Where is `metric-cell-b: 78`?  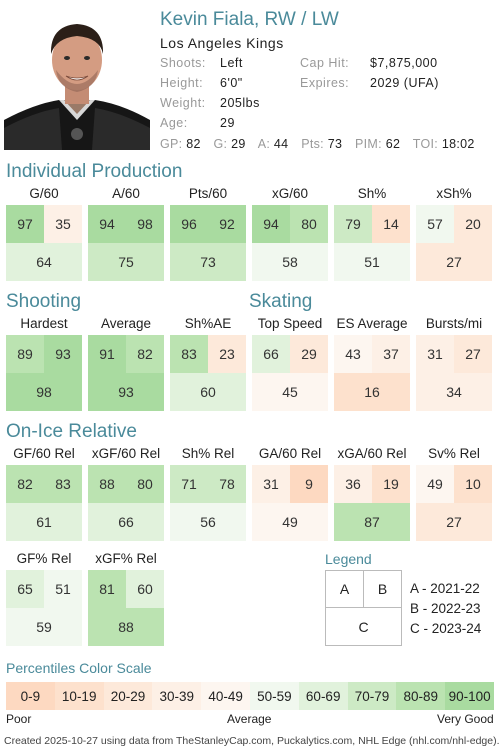 metric-cell-b: 78 is located at coordinates (227, 484).